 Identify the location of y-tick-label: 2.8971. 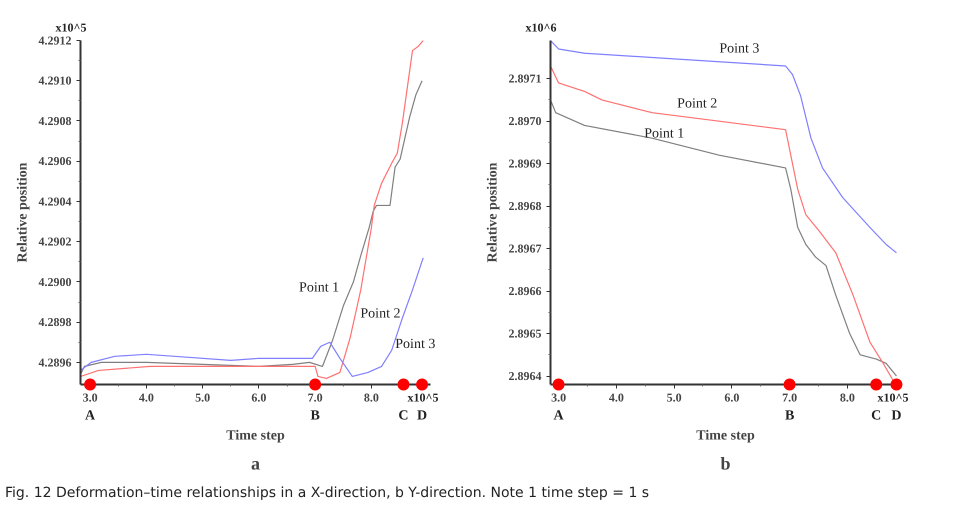
(525, 79).